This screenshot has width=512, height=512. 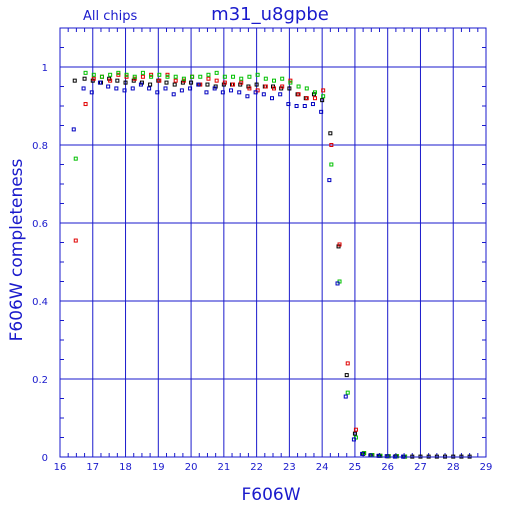 I want to click on y-tick-label: 0.6, so click(x=40, y=224).